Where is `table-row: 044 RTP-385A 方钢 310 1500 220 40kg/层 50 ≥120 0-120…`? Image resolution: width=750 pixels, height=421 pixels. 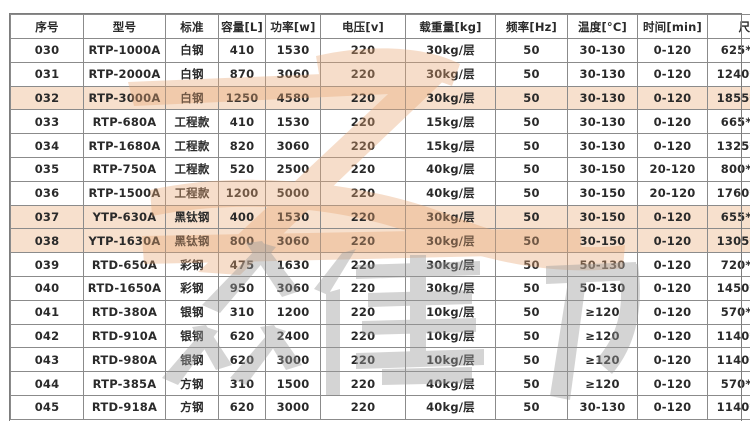 table-row: 044 RTP-385A 方钢 310 1500 220 40kg/层 50 ≥120 0-120… is located at coordinates (380, 383).